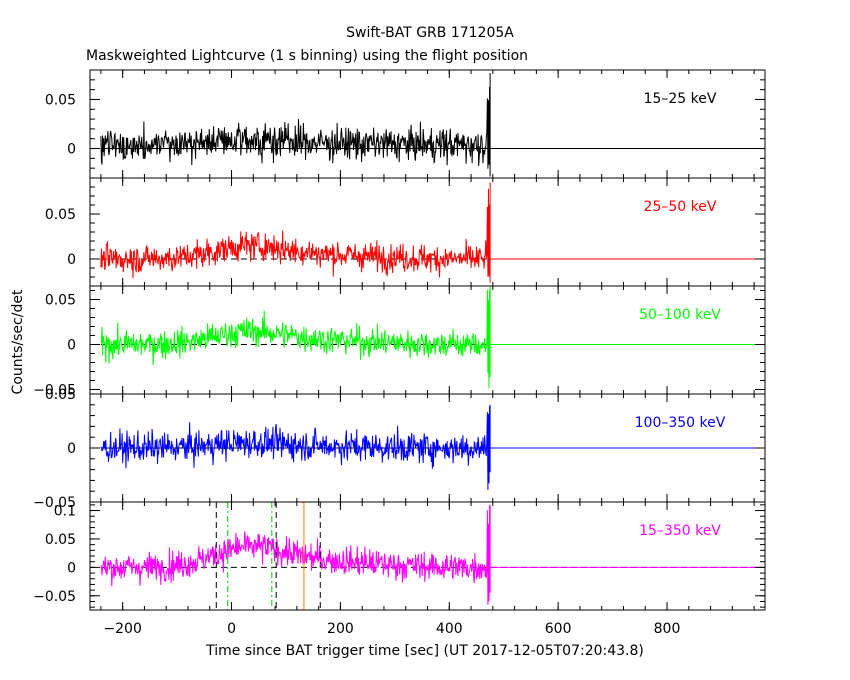 This screenshot has height=680, width=850. I want to click on panel-label: 15–350 keV, so click(680, 531).